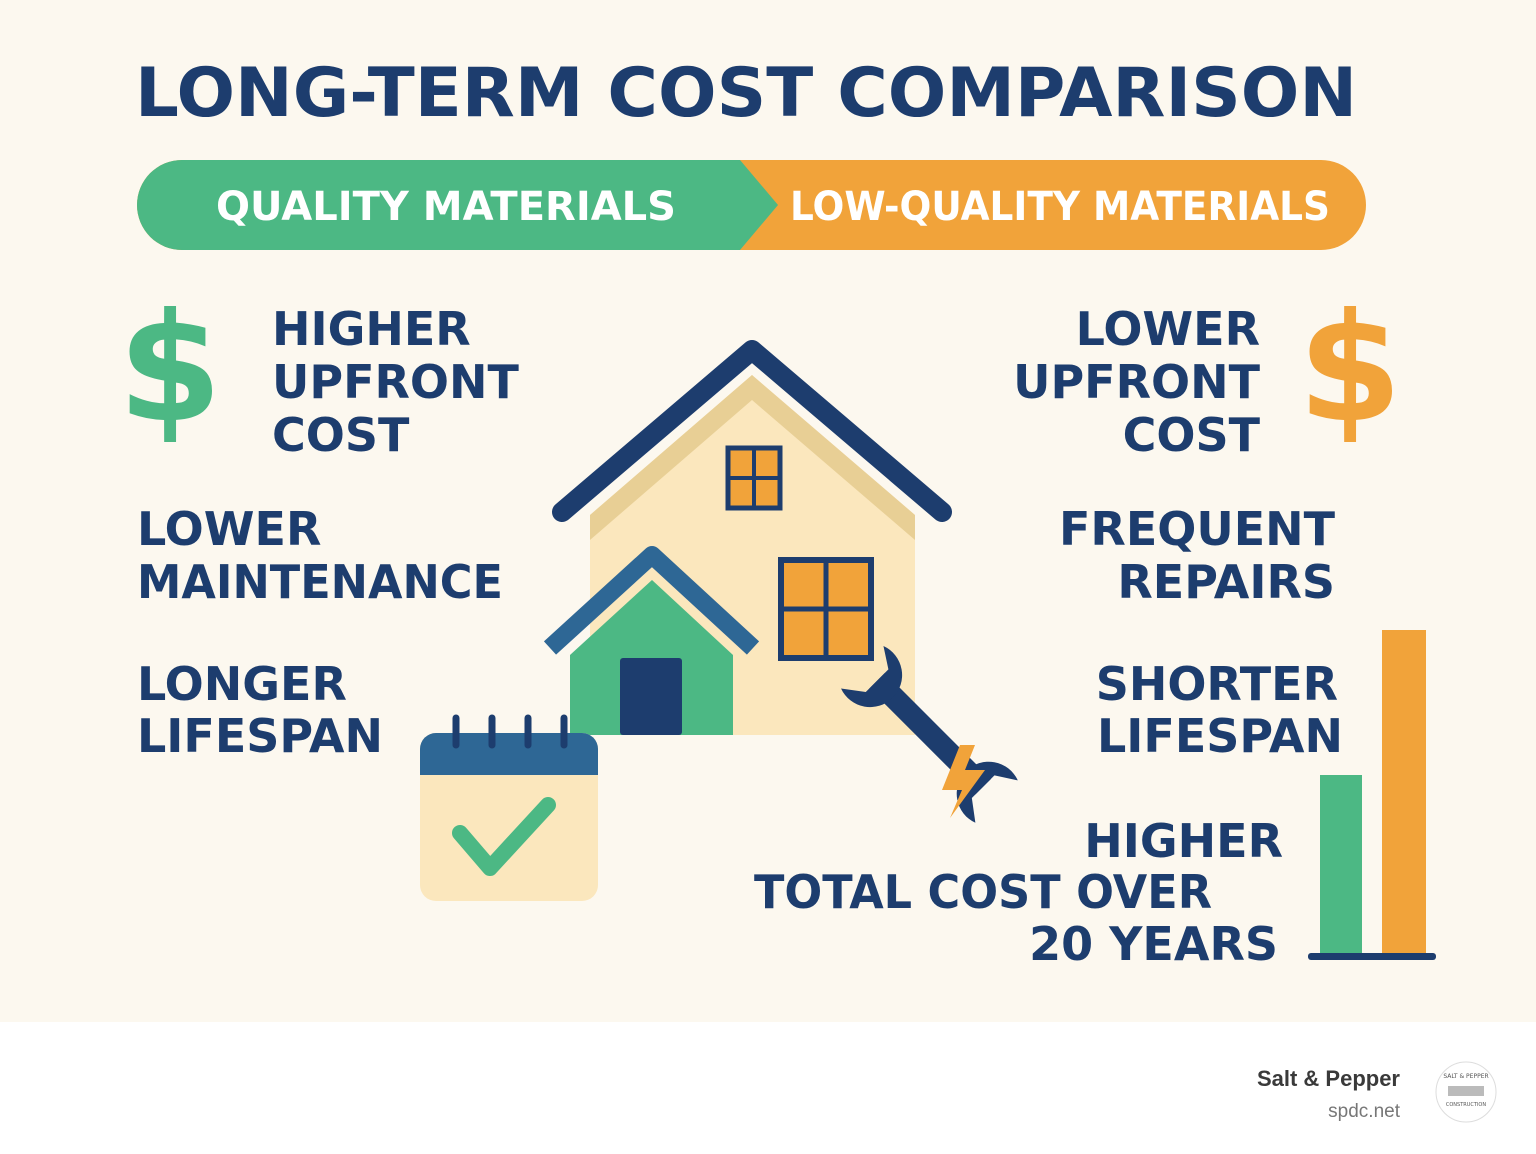 This screenshot has width=1536, height=1154. I want to click on logo-top: SALT & PEPPER, so click(1465, 1076).